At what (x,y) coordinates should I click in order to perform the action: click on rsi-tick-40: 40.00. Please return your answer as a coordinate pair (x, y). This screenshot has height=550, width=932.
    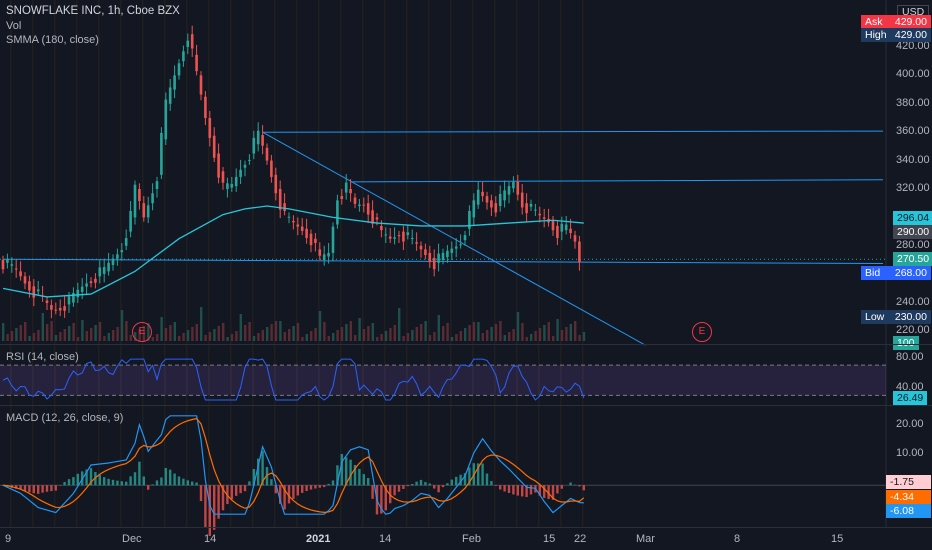
    Looking at the image, I should click on (910, 387).